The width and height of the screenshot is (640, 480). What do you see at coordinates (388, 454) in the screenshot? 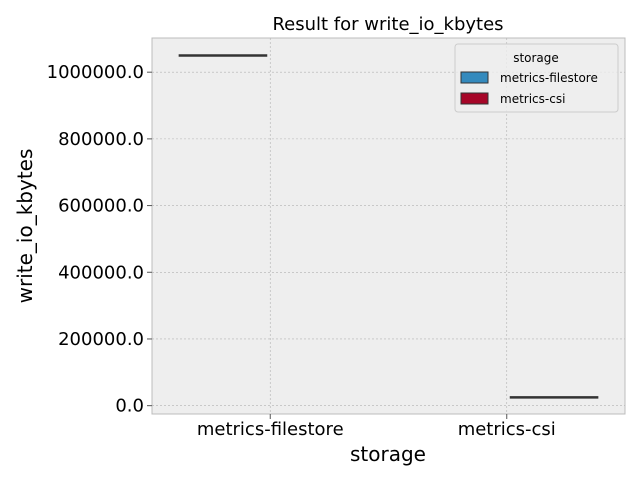
I see `x-axis-label: storage` at bounding box center [388, 454].